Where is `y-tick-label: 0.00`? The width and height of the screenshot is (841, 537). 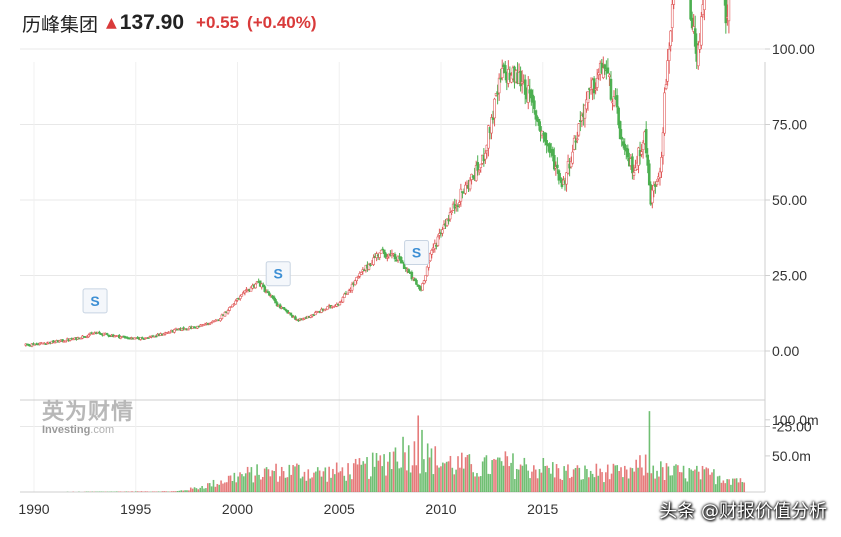 y-tick-label: 0.00 is located at coordinates (785, 351).